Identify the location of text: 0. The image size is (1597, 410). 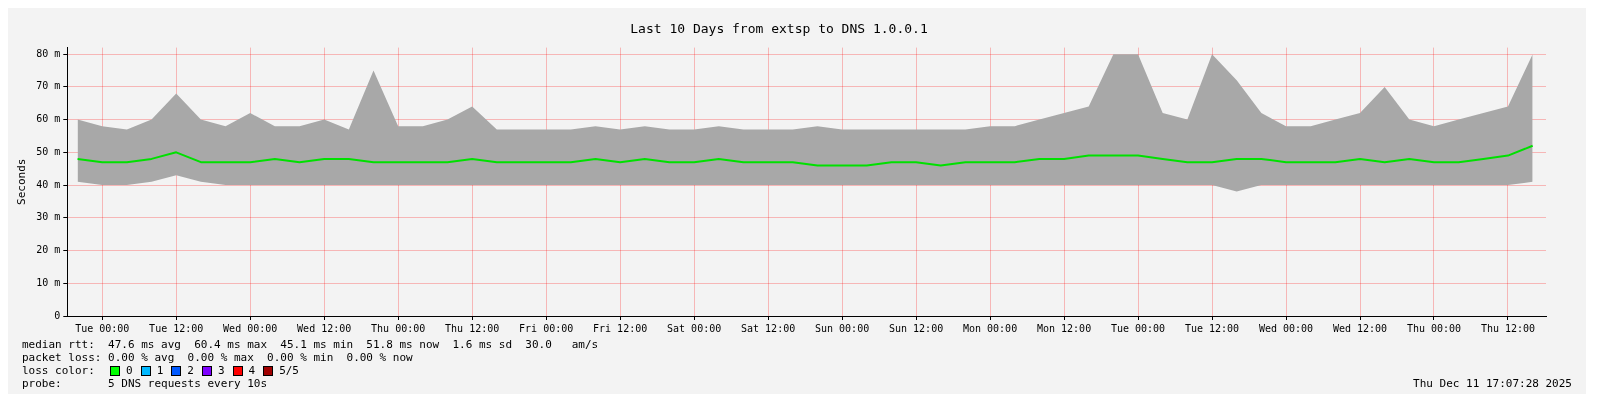
(129, 370).